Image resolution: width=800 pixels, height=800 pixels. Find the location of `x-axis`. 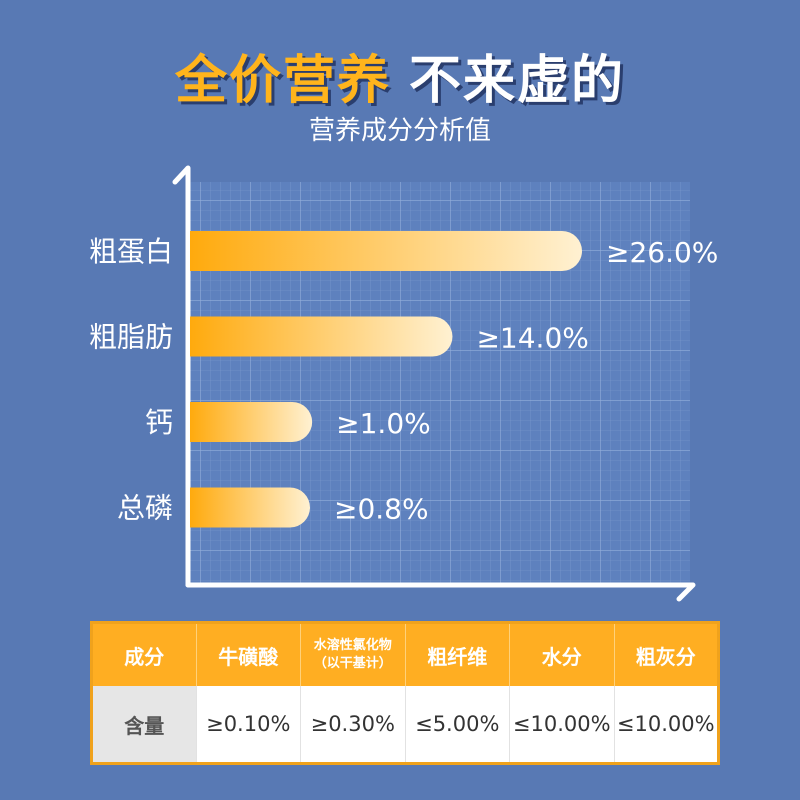

x-axis is located at coordinates (440, 592).